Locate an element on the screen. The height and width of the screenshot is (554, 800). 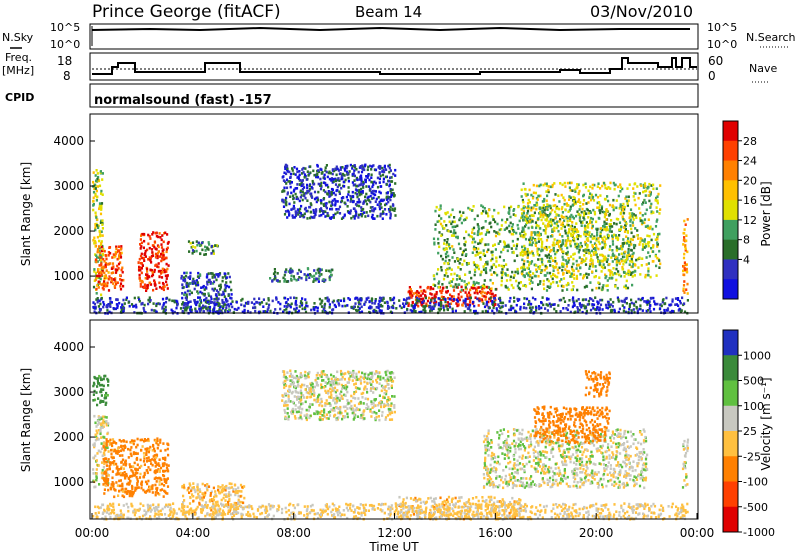
heatmap-cell-1952 is located at coordinates (528, 268).